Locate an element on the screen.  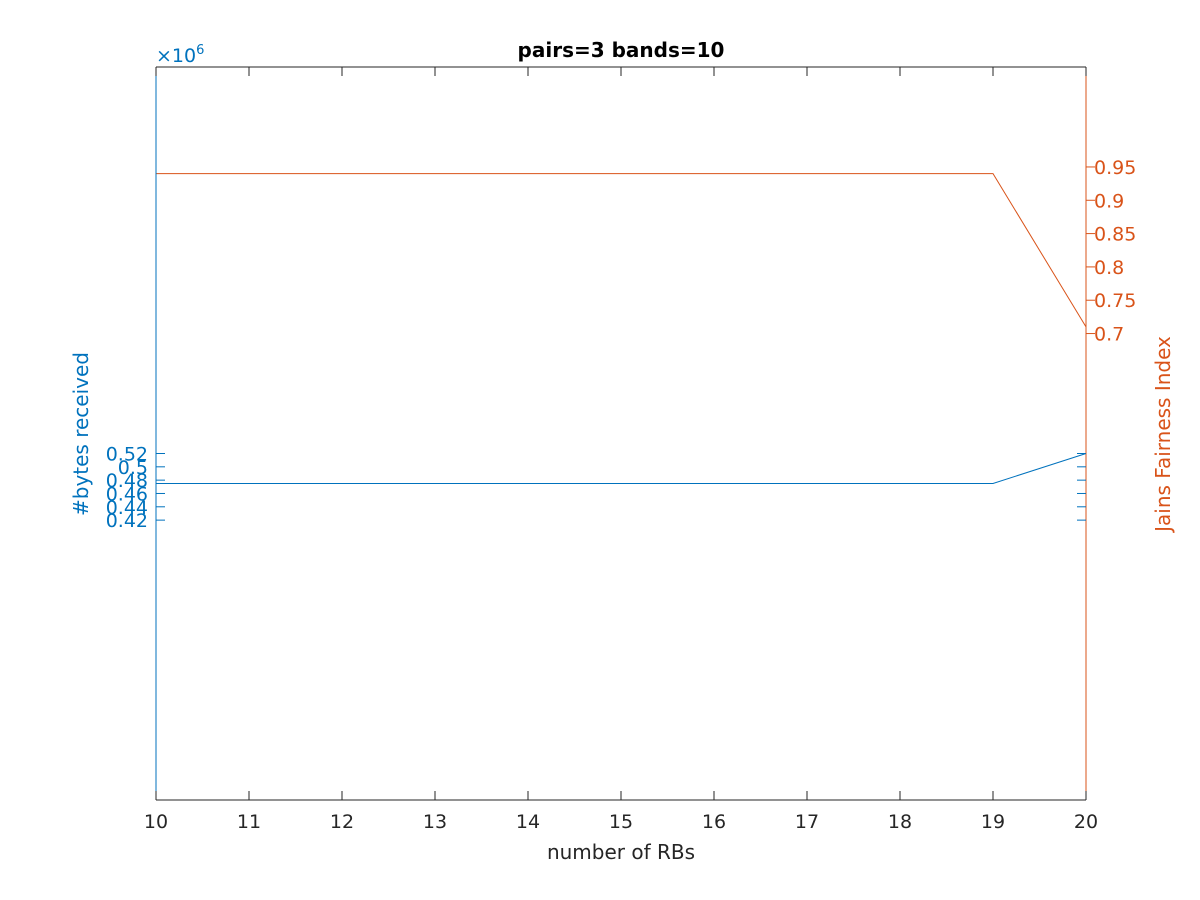
bytes-received-line is located at coordinates (621, 468).